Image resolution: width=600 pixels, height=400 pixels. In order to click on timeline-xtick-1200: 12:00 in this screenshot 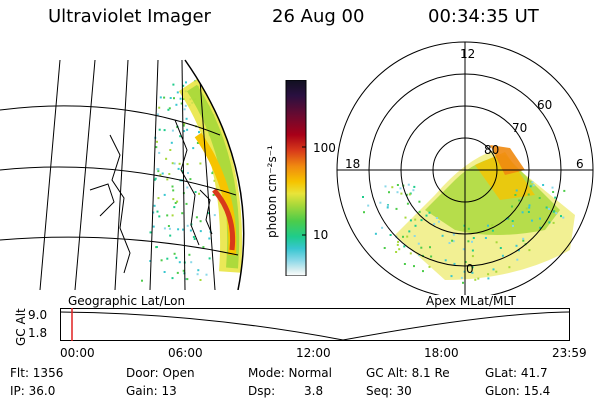, I will do `click(313, 353)`.